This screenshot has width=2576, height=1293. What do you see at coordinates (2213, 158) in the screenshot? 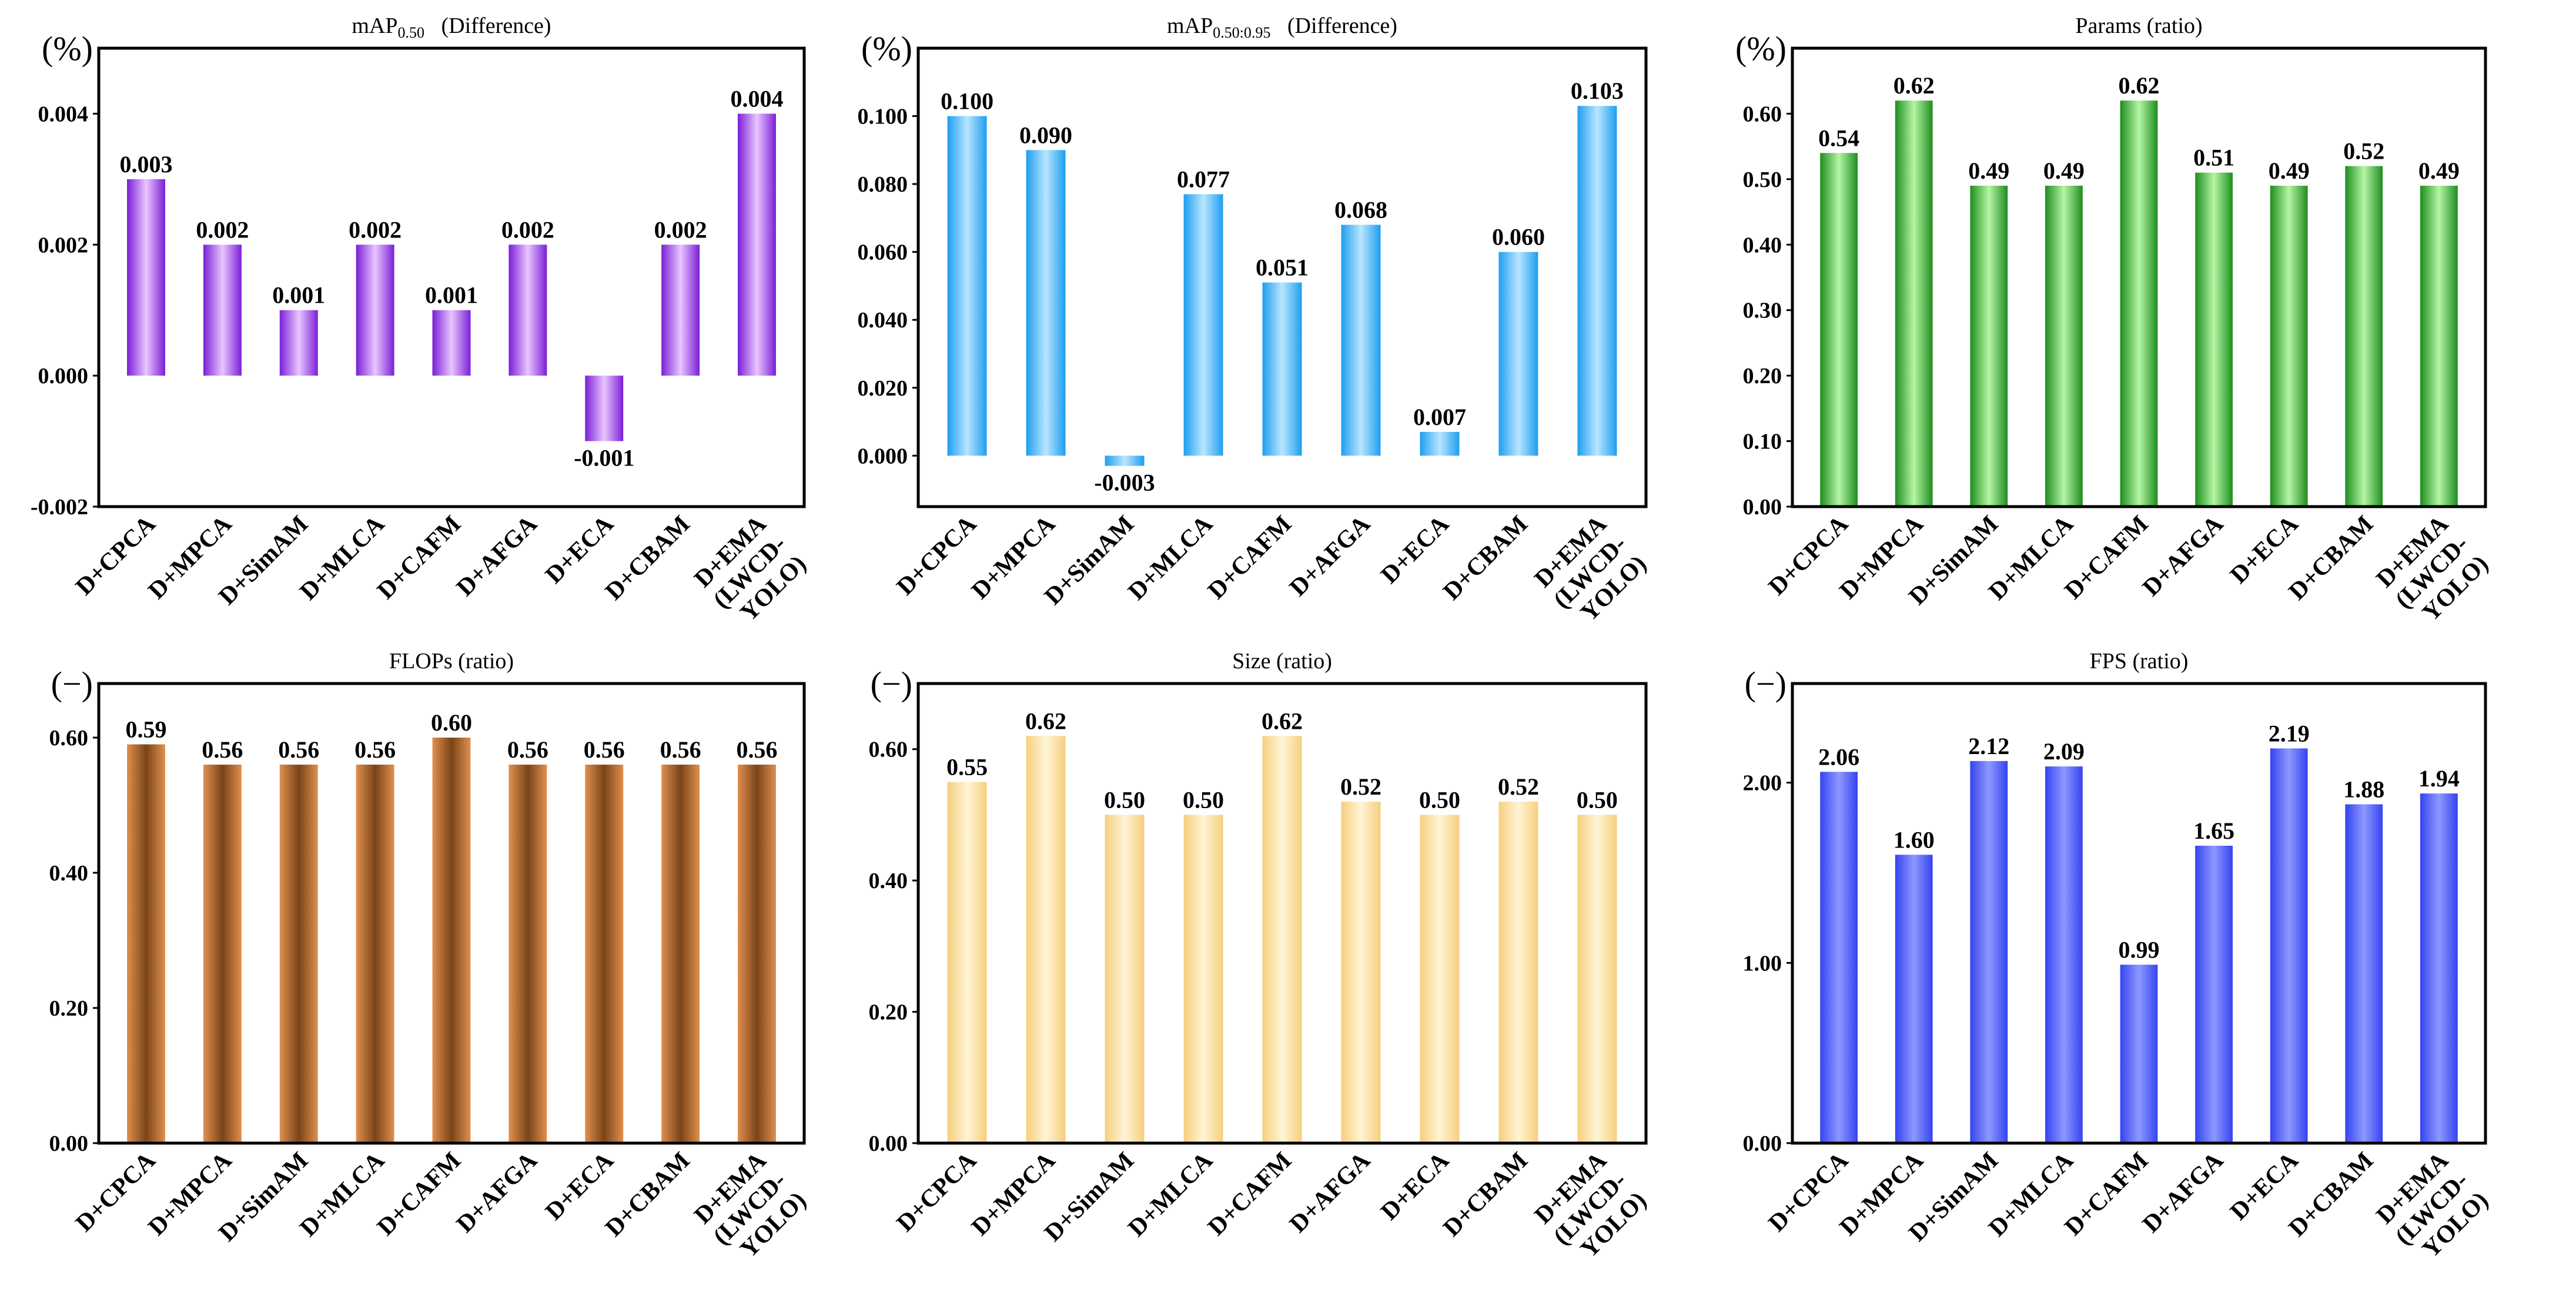
I see `data-label: 0.51` at bounding box center [2213, 158].